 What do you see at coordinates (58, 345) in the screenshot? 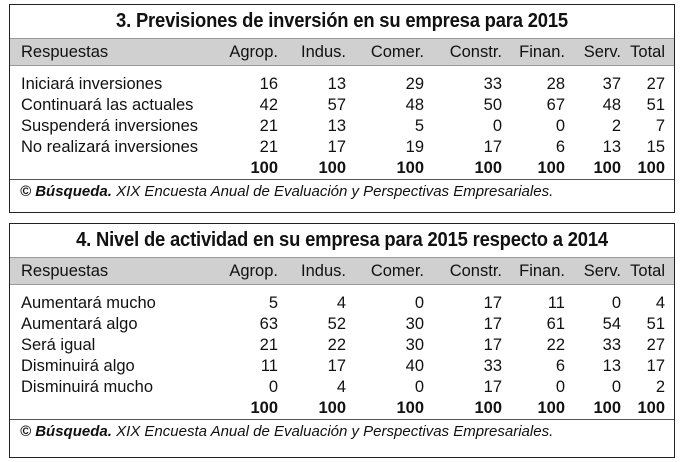
I see `row-label: Será igual` at bounding box center [58, 345].